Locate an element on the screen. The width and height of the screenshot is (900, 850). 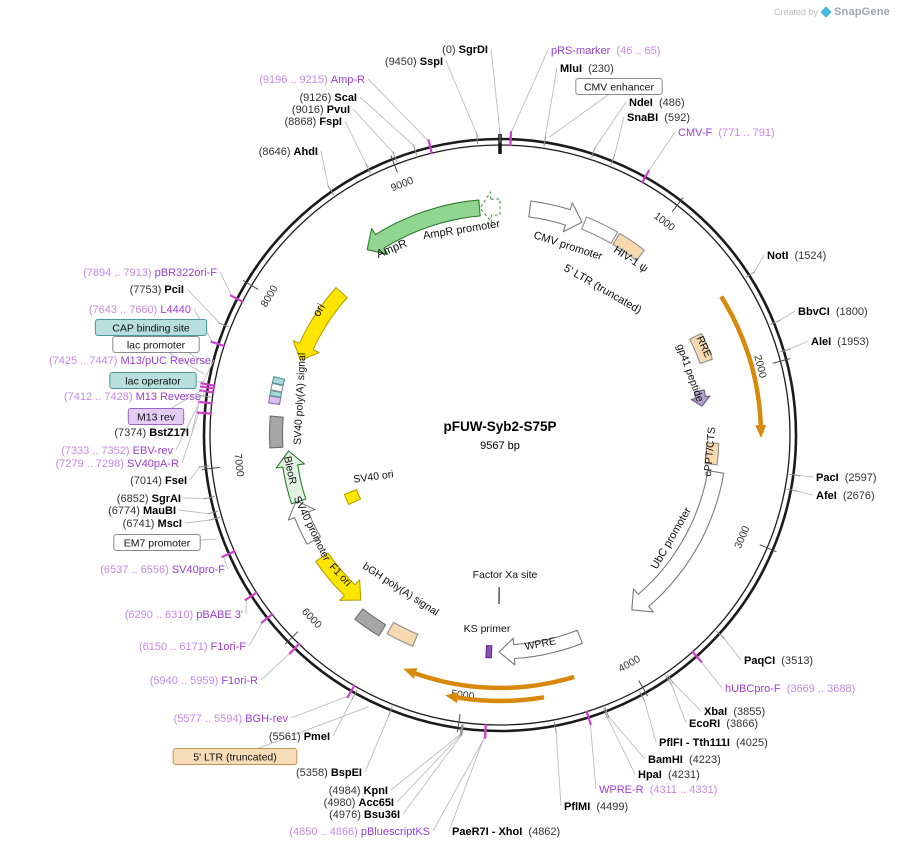
enzyme-label-ecori: EcoRI (3866) is located at coordinates (723, 724).